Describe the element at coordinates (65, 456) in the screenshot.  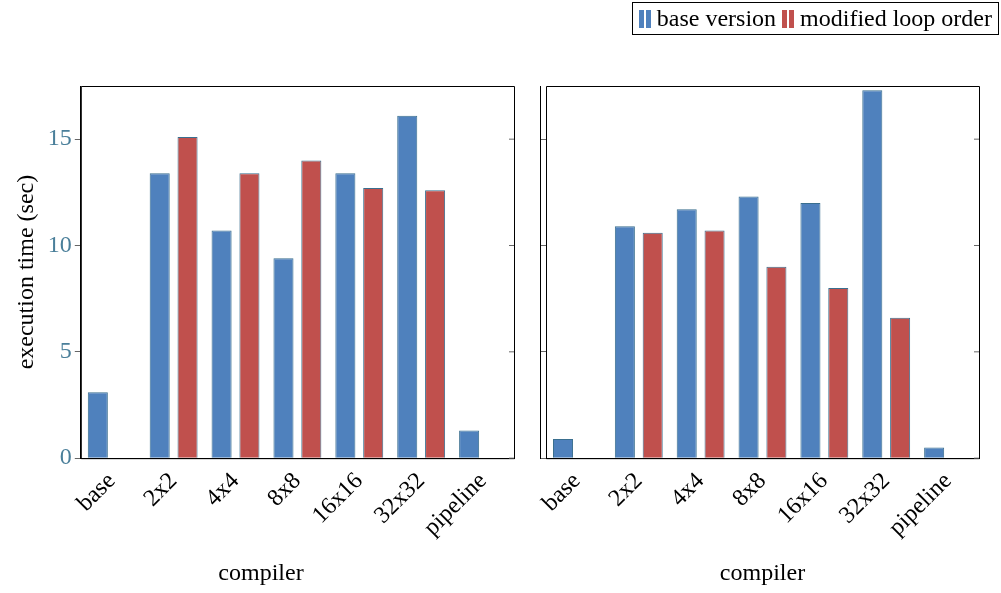
I see `y-tick-label: 0` at that location.